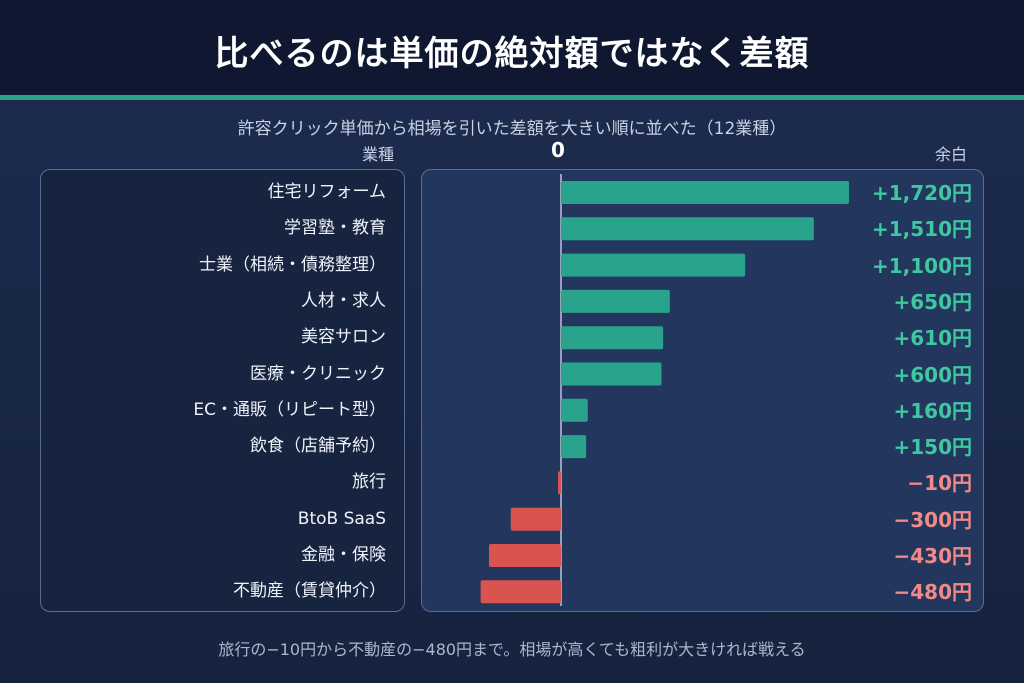 This screenshot has height=683, width=1024. Describe the element at coordinates (289, 409) in the screenshot. I see `category-label: EC・通販（リピート型）` at that location.